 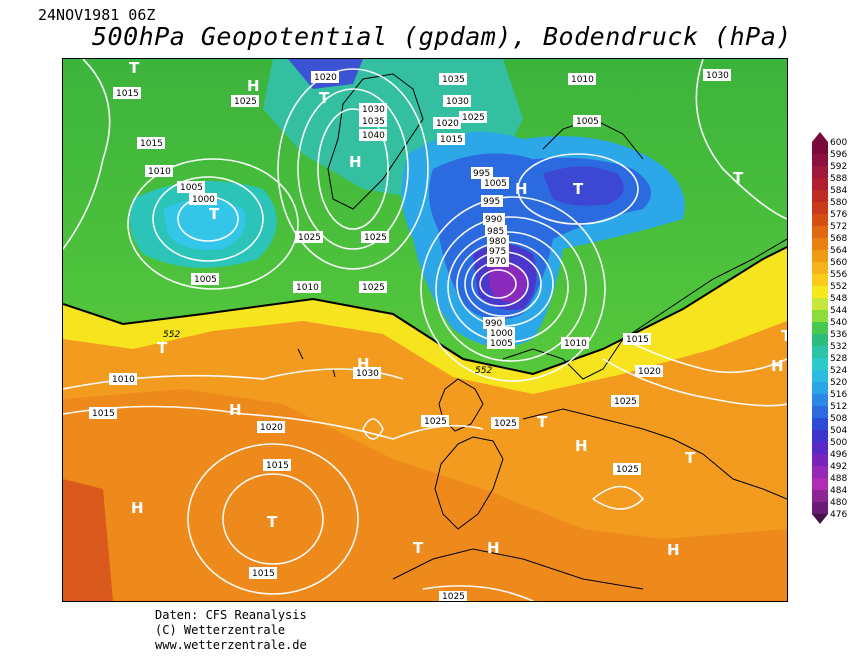 I want to click on pressure-label: 1000, so click(x=501, y=334).